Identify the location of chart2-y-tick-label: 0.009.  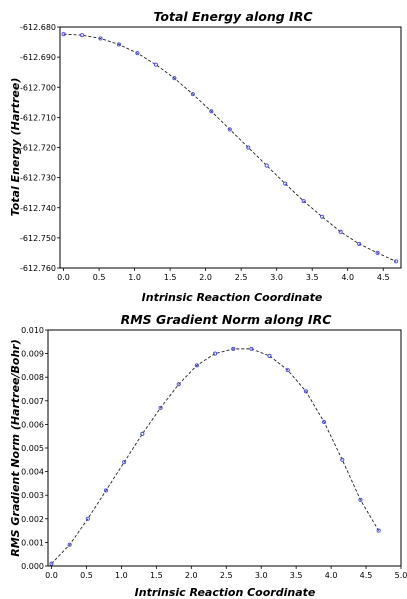
(32, 354).